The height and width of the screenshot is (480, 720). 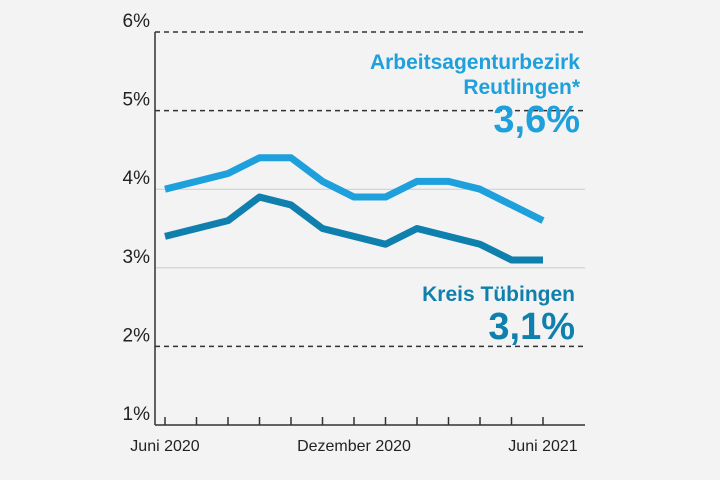 I want to click on y-tick-label: 6%, so click(x=137, y=21).